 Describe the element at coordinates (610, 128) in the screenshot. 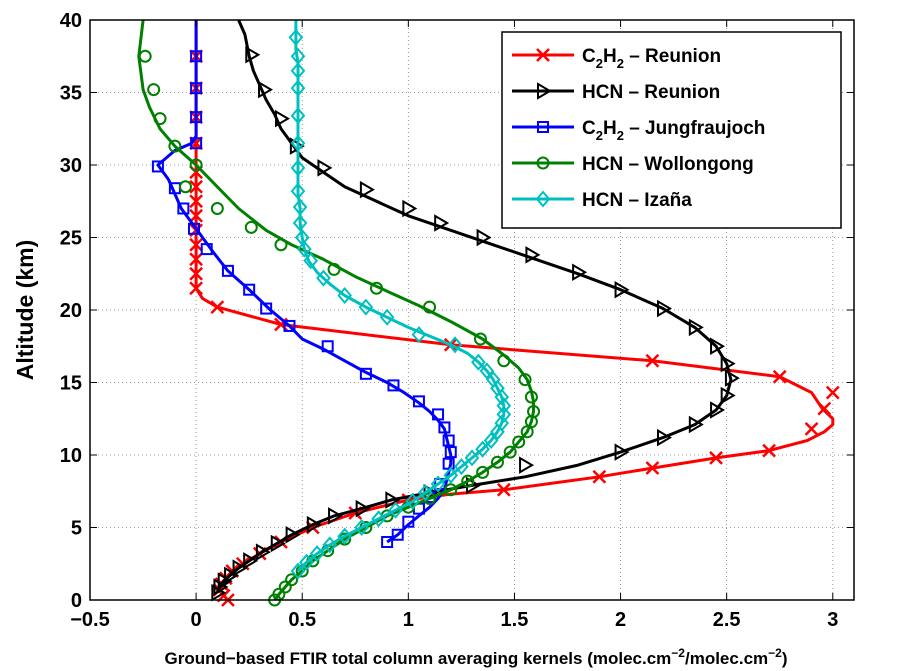

I see `legend-label-part: H` at that location.